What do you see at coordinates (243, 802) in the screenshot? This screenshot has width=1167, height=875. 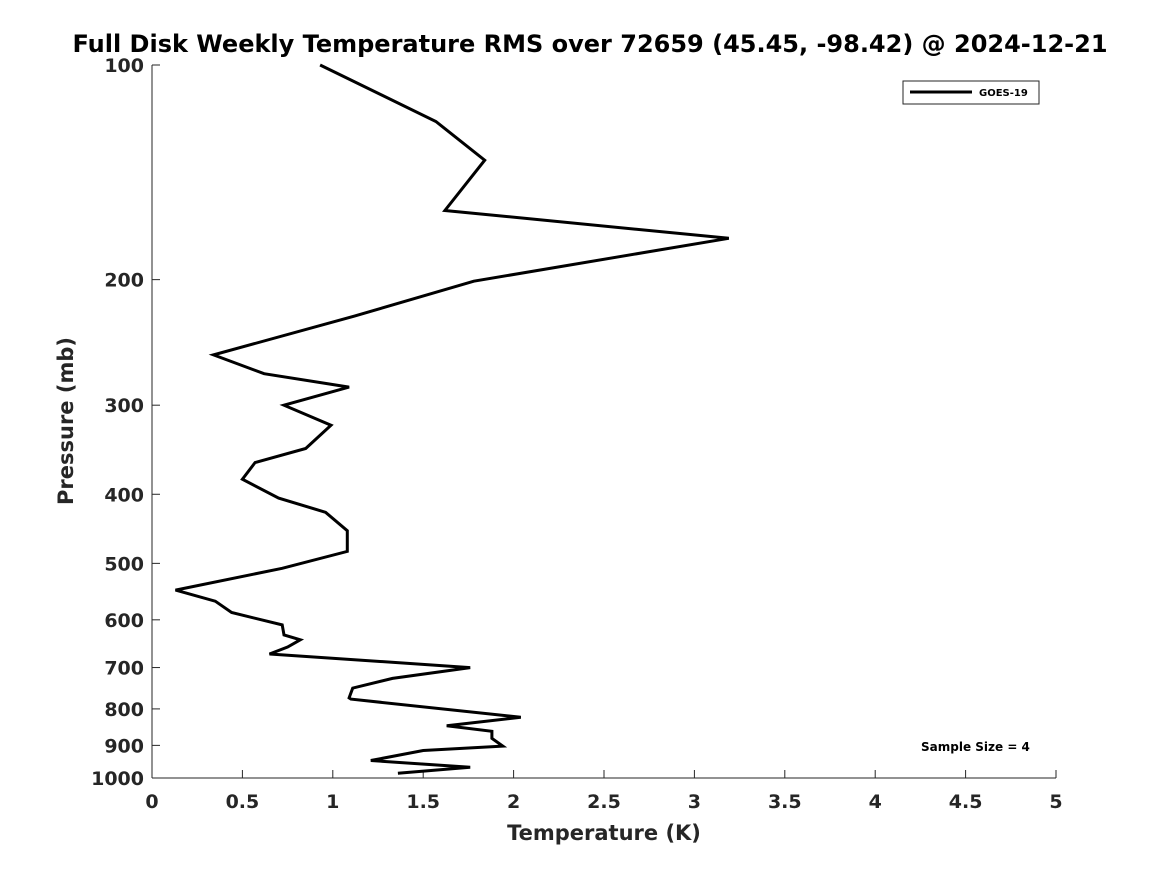 I see `x-tick-label: 0.5` at bounding box center [243, 802].